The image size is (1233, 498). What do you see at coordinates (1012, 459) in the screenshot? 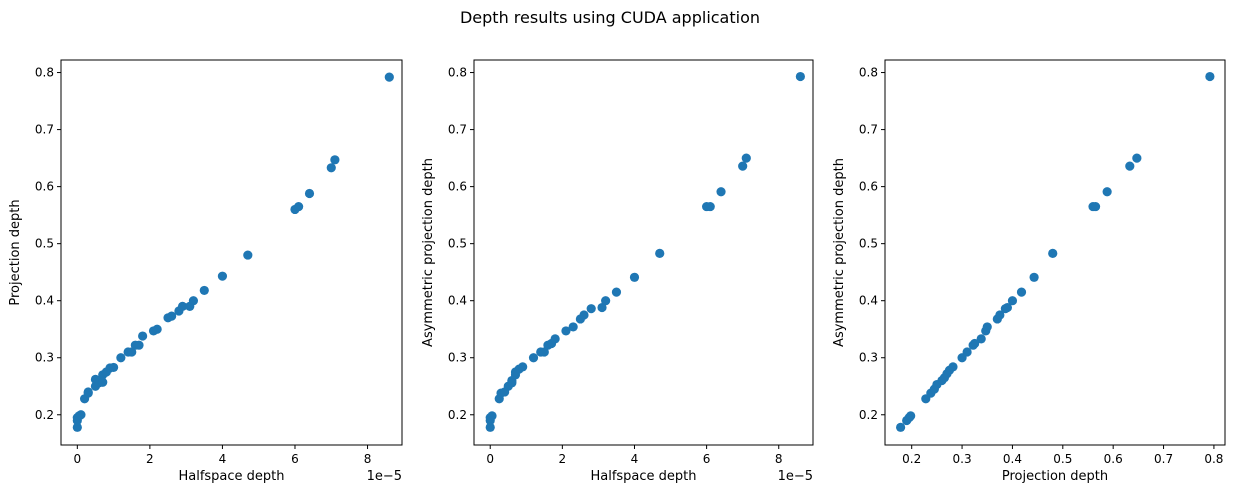
I see `x-tick-label: 0.4` at bounding box center [1012, 459].